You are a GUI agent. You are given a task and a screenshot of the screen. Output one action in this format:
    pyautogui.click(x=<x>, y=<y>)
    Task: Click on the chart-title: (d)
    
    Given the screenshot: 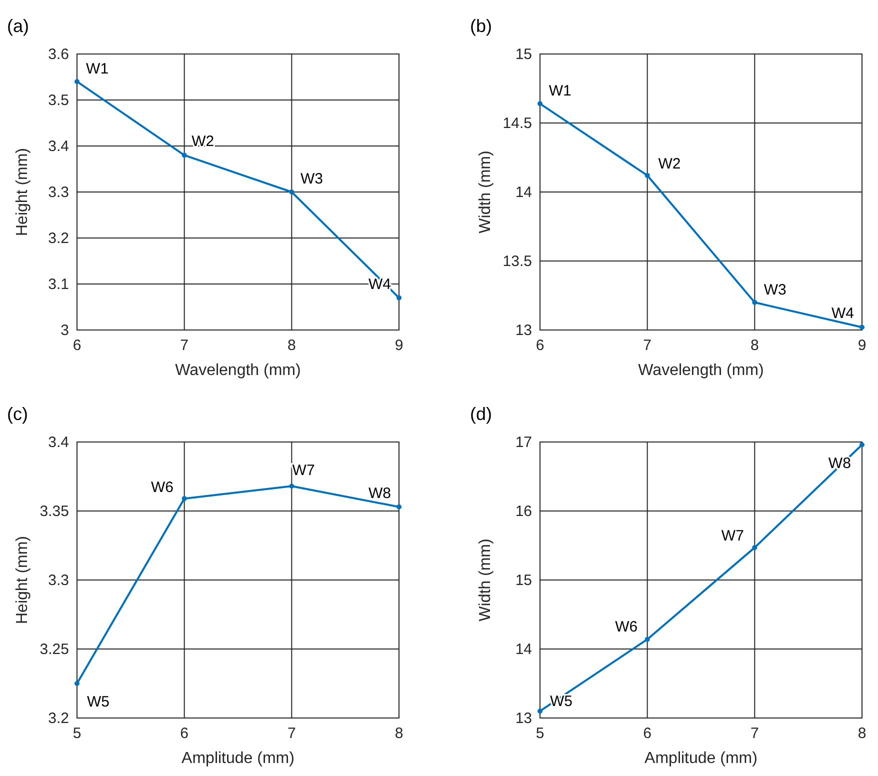 What is the action you would take?
    pyautogui.click(x=481, y=414)
    